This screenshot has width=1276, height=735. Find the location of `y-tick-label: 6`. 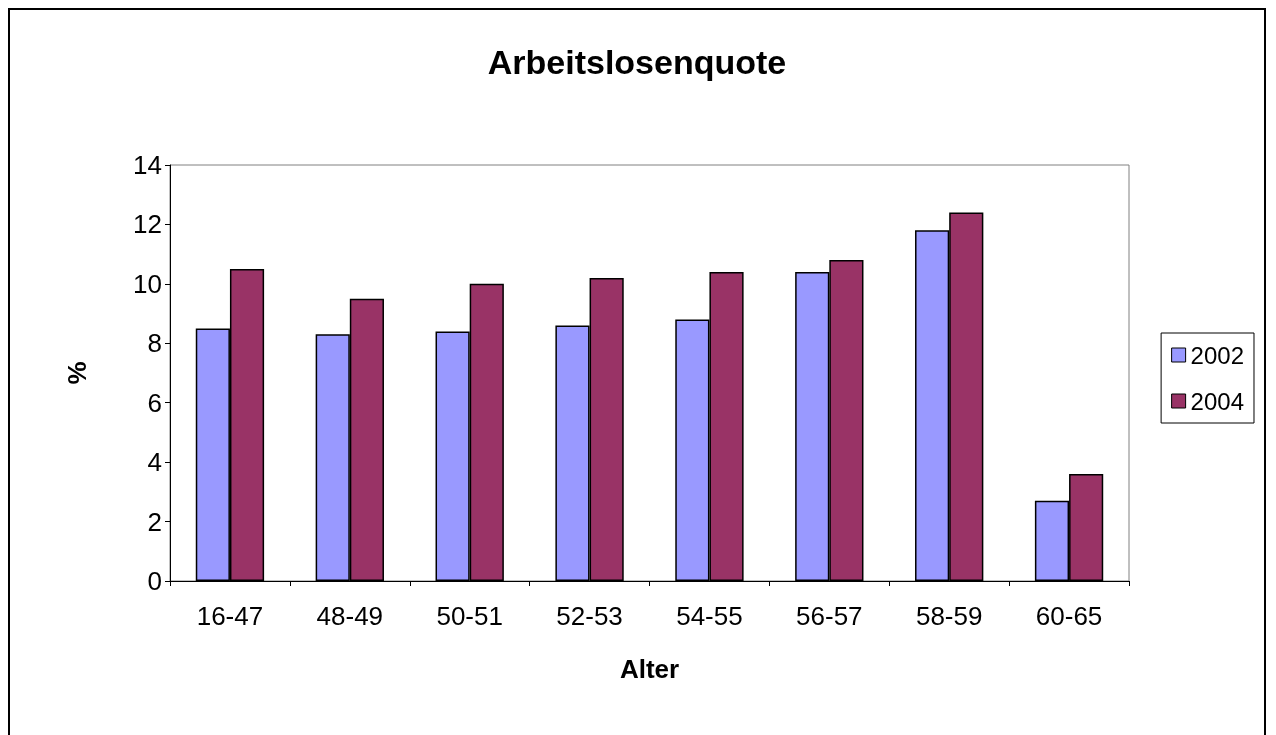

y-tick-label: 6 is located at coordinates (154, 402).